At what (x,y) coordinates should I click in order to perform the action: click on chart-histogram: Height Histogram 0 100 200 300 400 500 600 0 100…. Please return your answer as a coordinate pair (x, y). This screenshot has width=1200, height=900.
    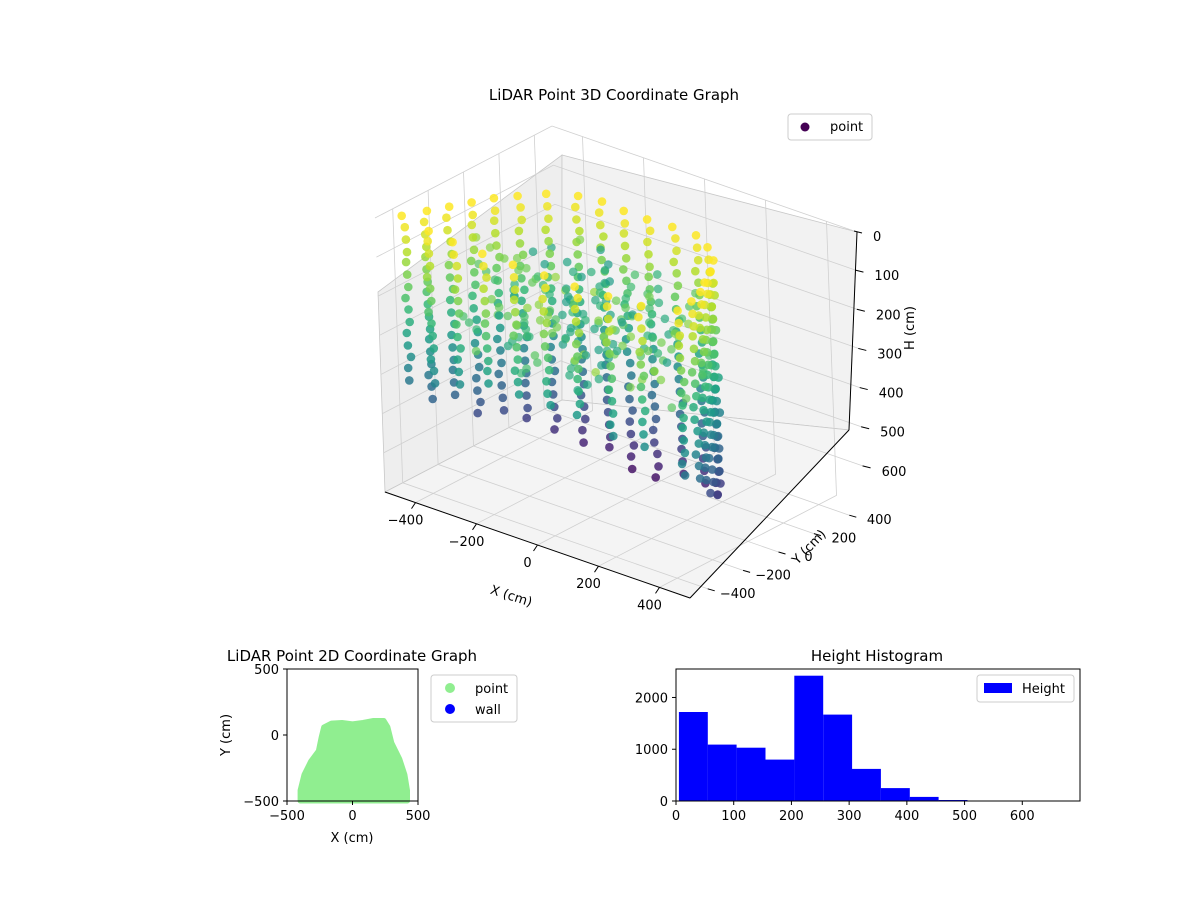
    Looking at the image, I should click on (858, 735).